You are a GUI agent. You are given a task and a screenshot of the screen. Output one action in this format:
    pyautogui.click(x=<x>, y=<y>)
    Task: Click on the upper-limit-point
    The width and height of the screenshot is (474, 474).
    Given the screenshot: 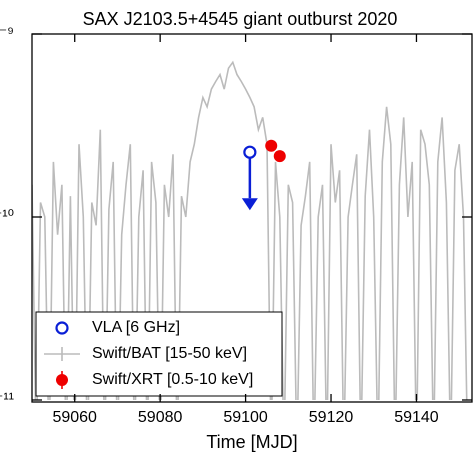 What is the action you would take?
    pyautogui.click(x=250, y=152)
    